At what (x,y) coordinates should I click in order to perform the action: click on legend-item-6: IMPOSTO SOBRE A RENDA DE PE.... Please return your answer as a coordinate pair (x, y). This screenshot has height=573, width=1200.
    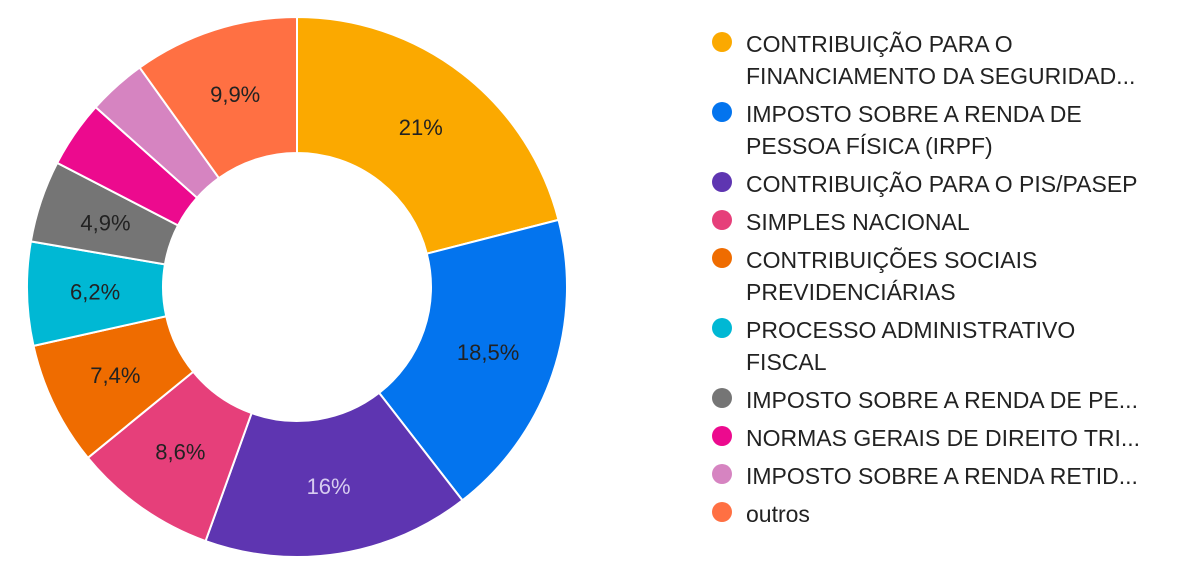
    Looking at the image, I should click on (947, 400).